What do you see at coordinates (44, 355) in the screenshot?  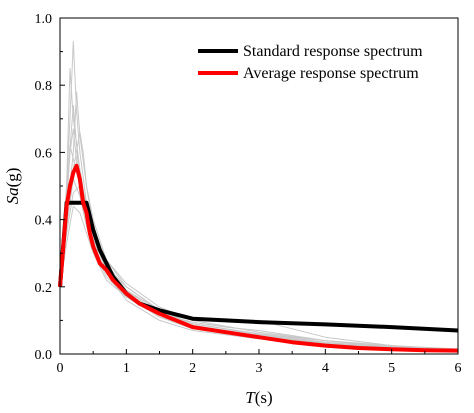 I see `y-tick-label: 0.0` at bounding box center [44, 355].